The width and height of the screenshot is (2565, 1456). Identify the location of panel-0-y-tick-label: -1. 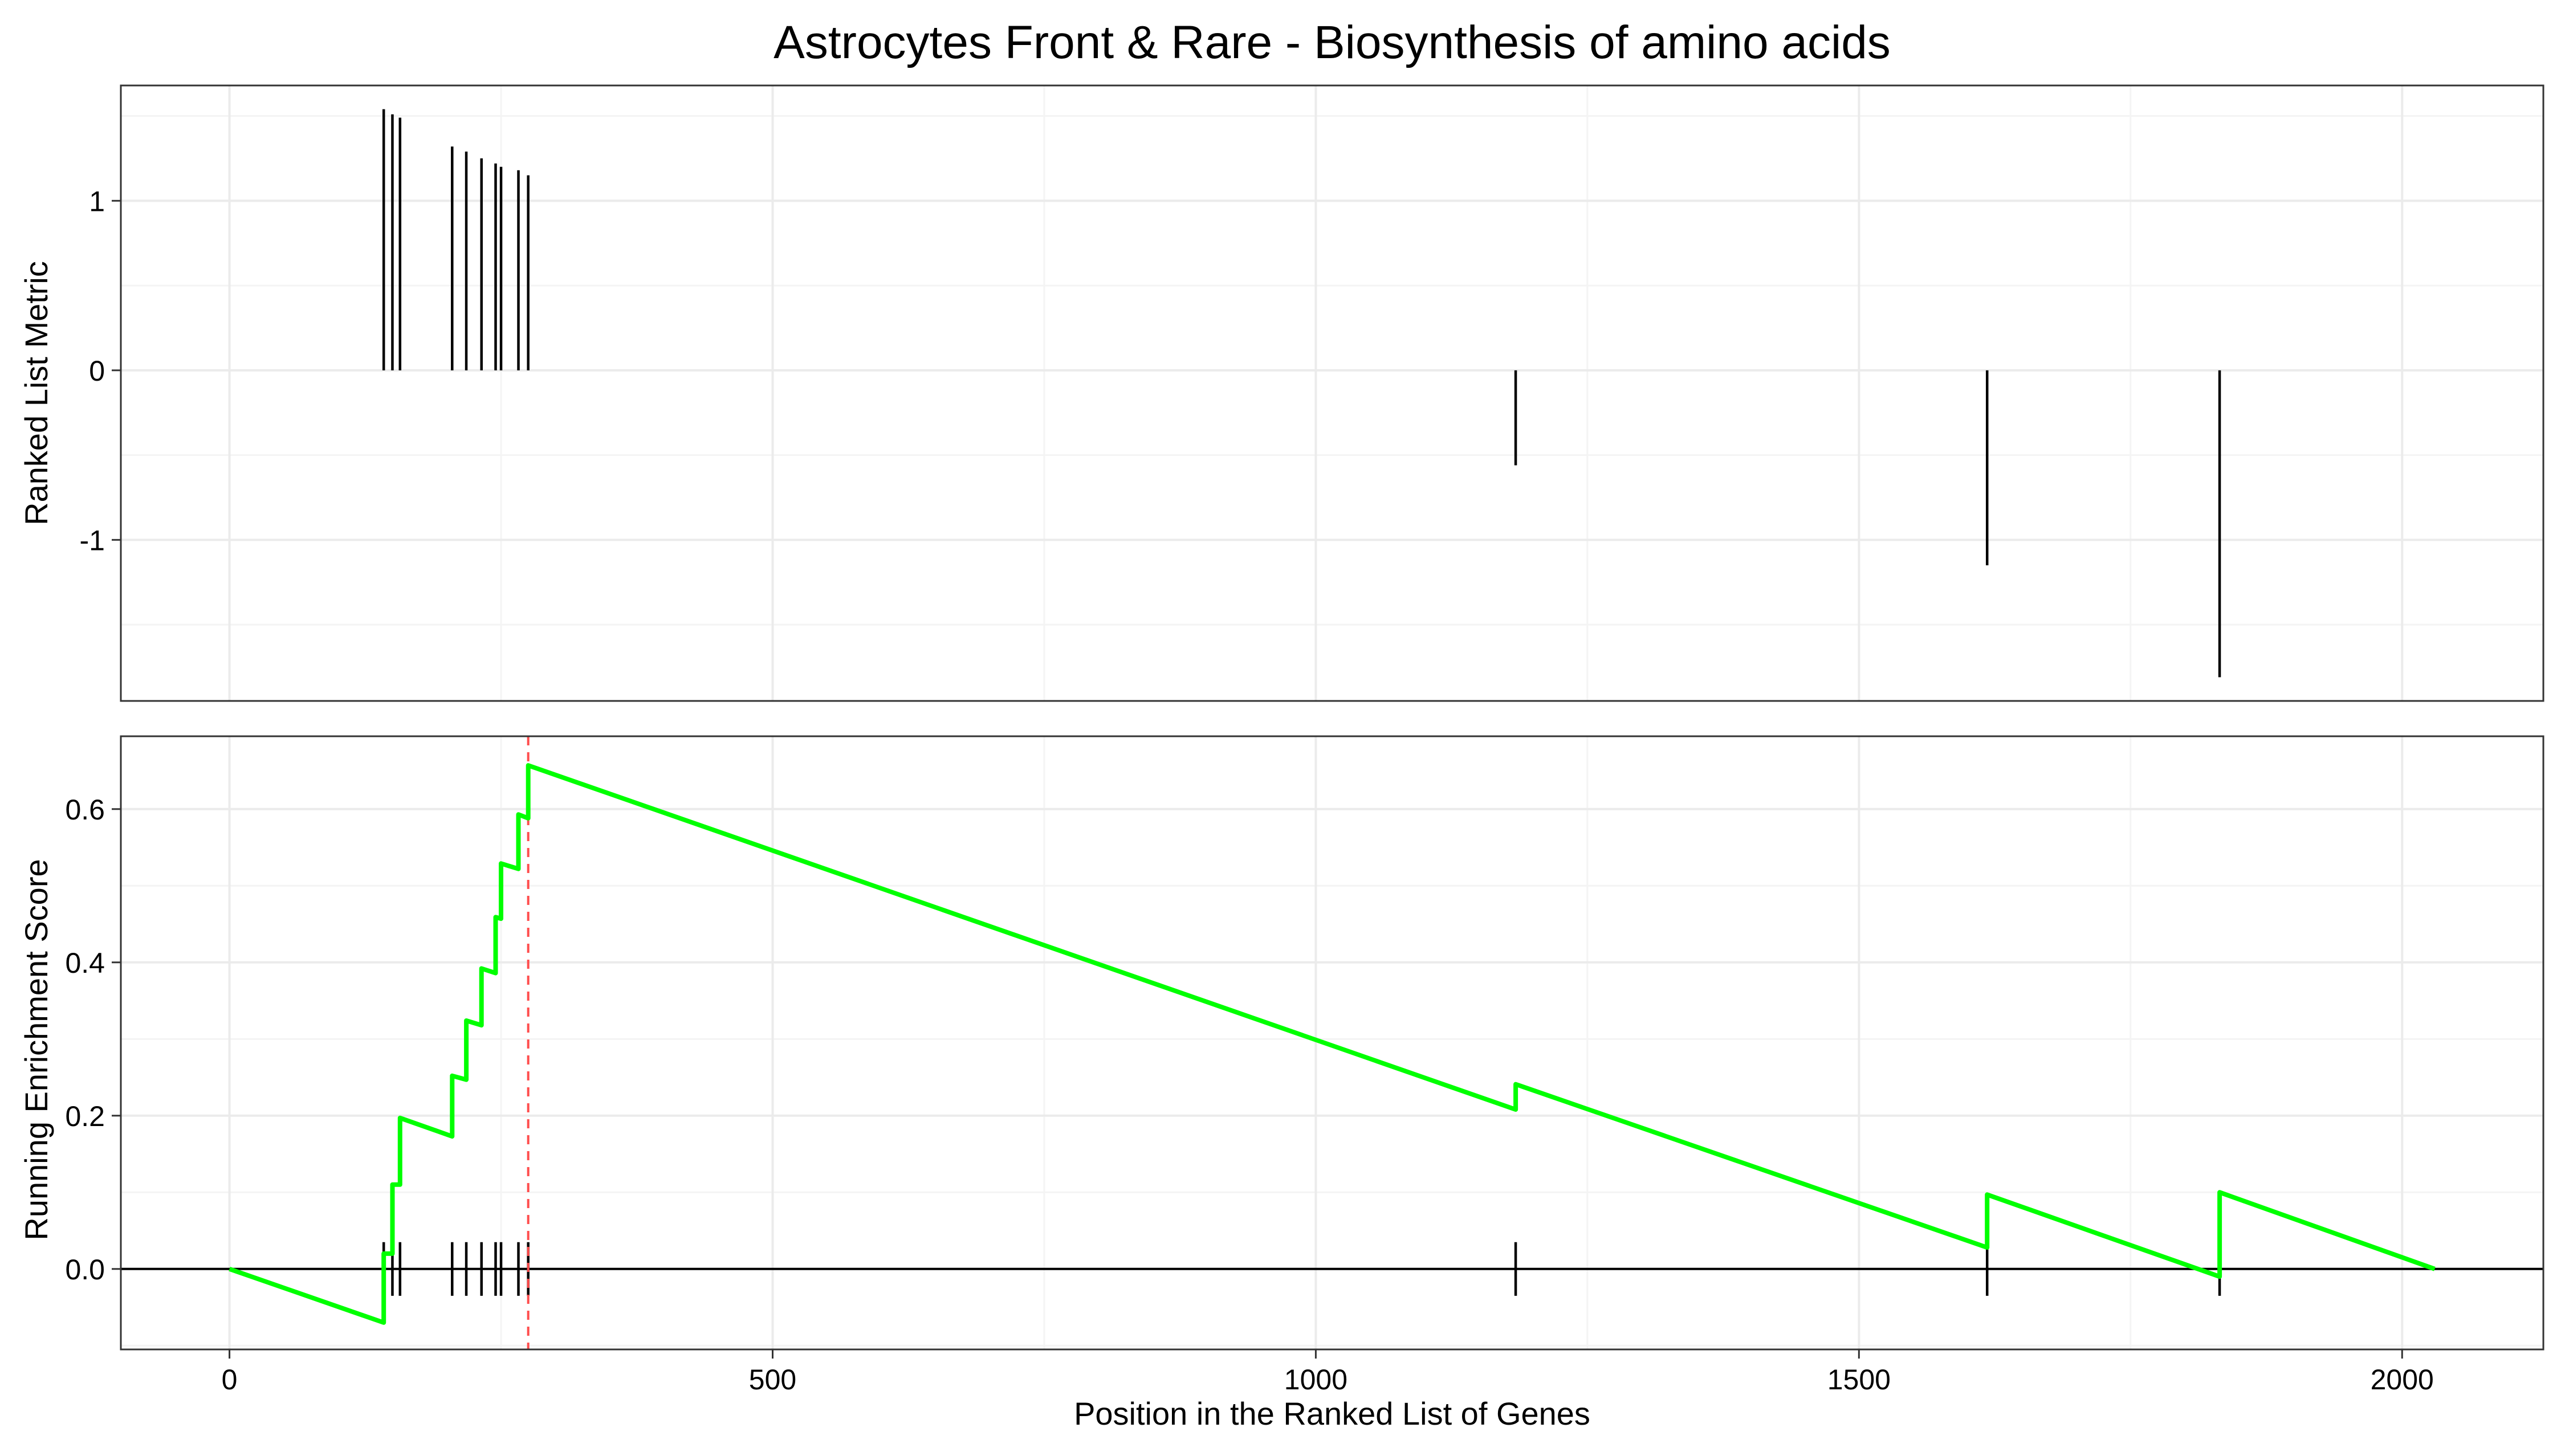
(92, 540).